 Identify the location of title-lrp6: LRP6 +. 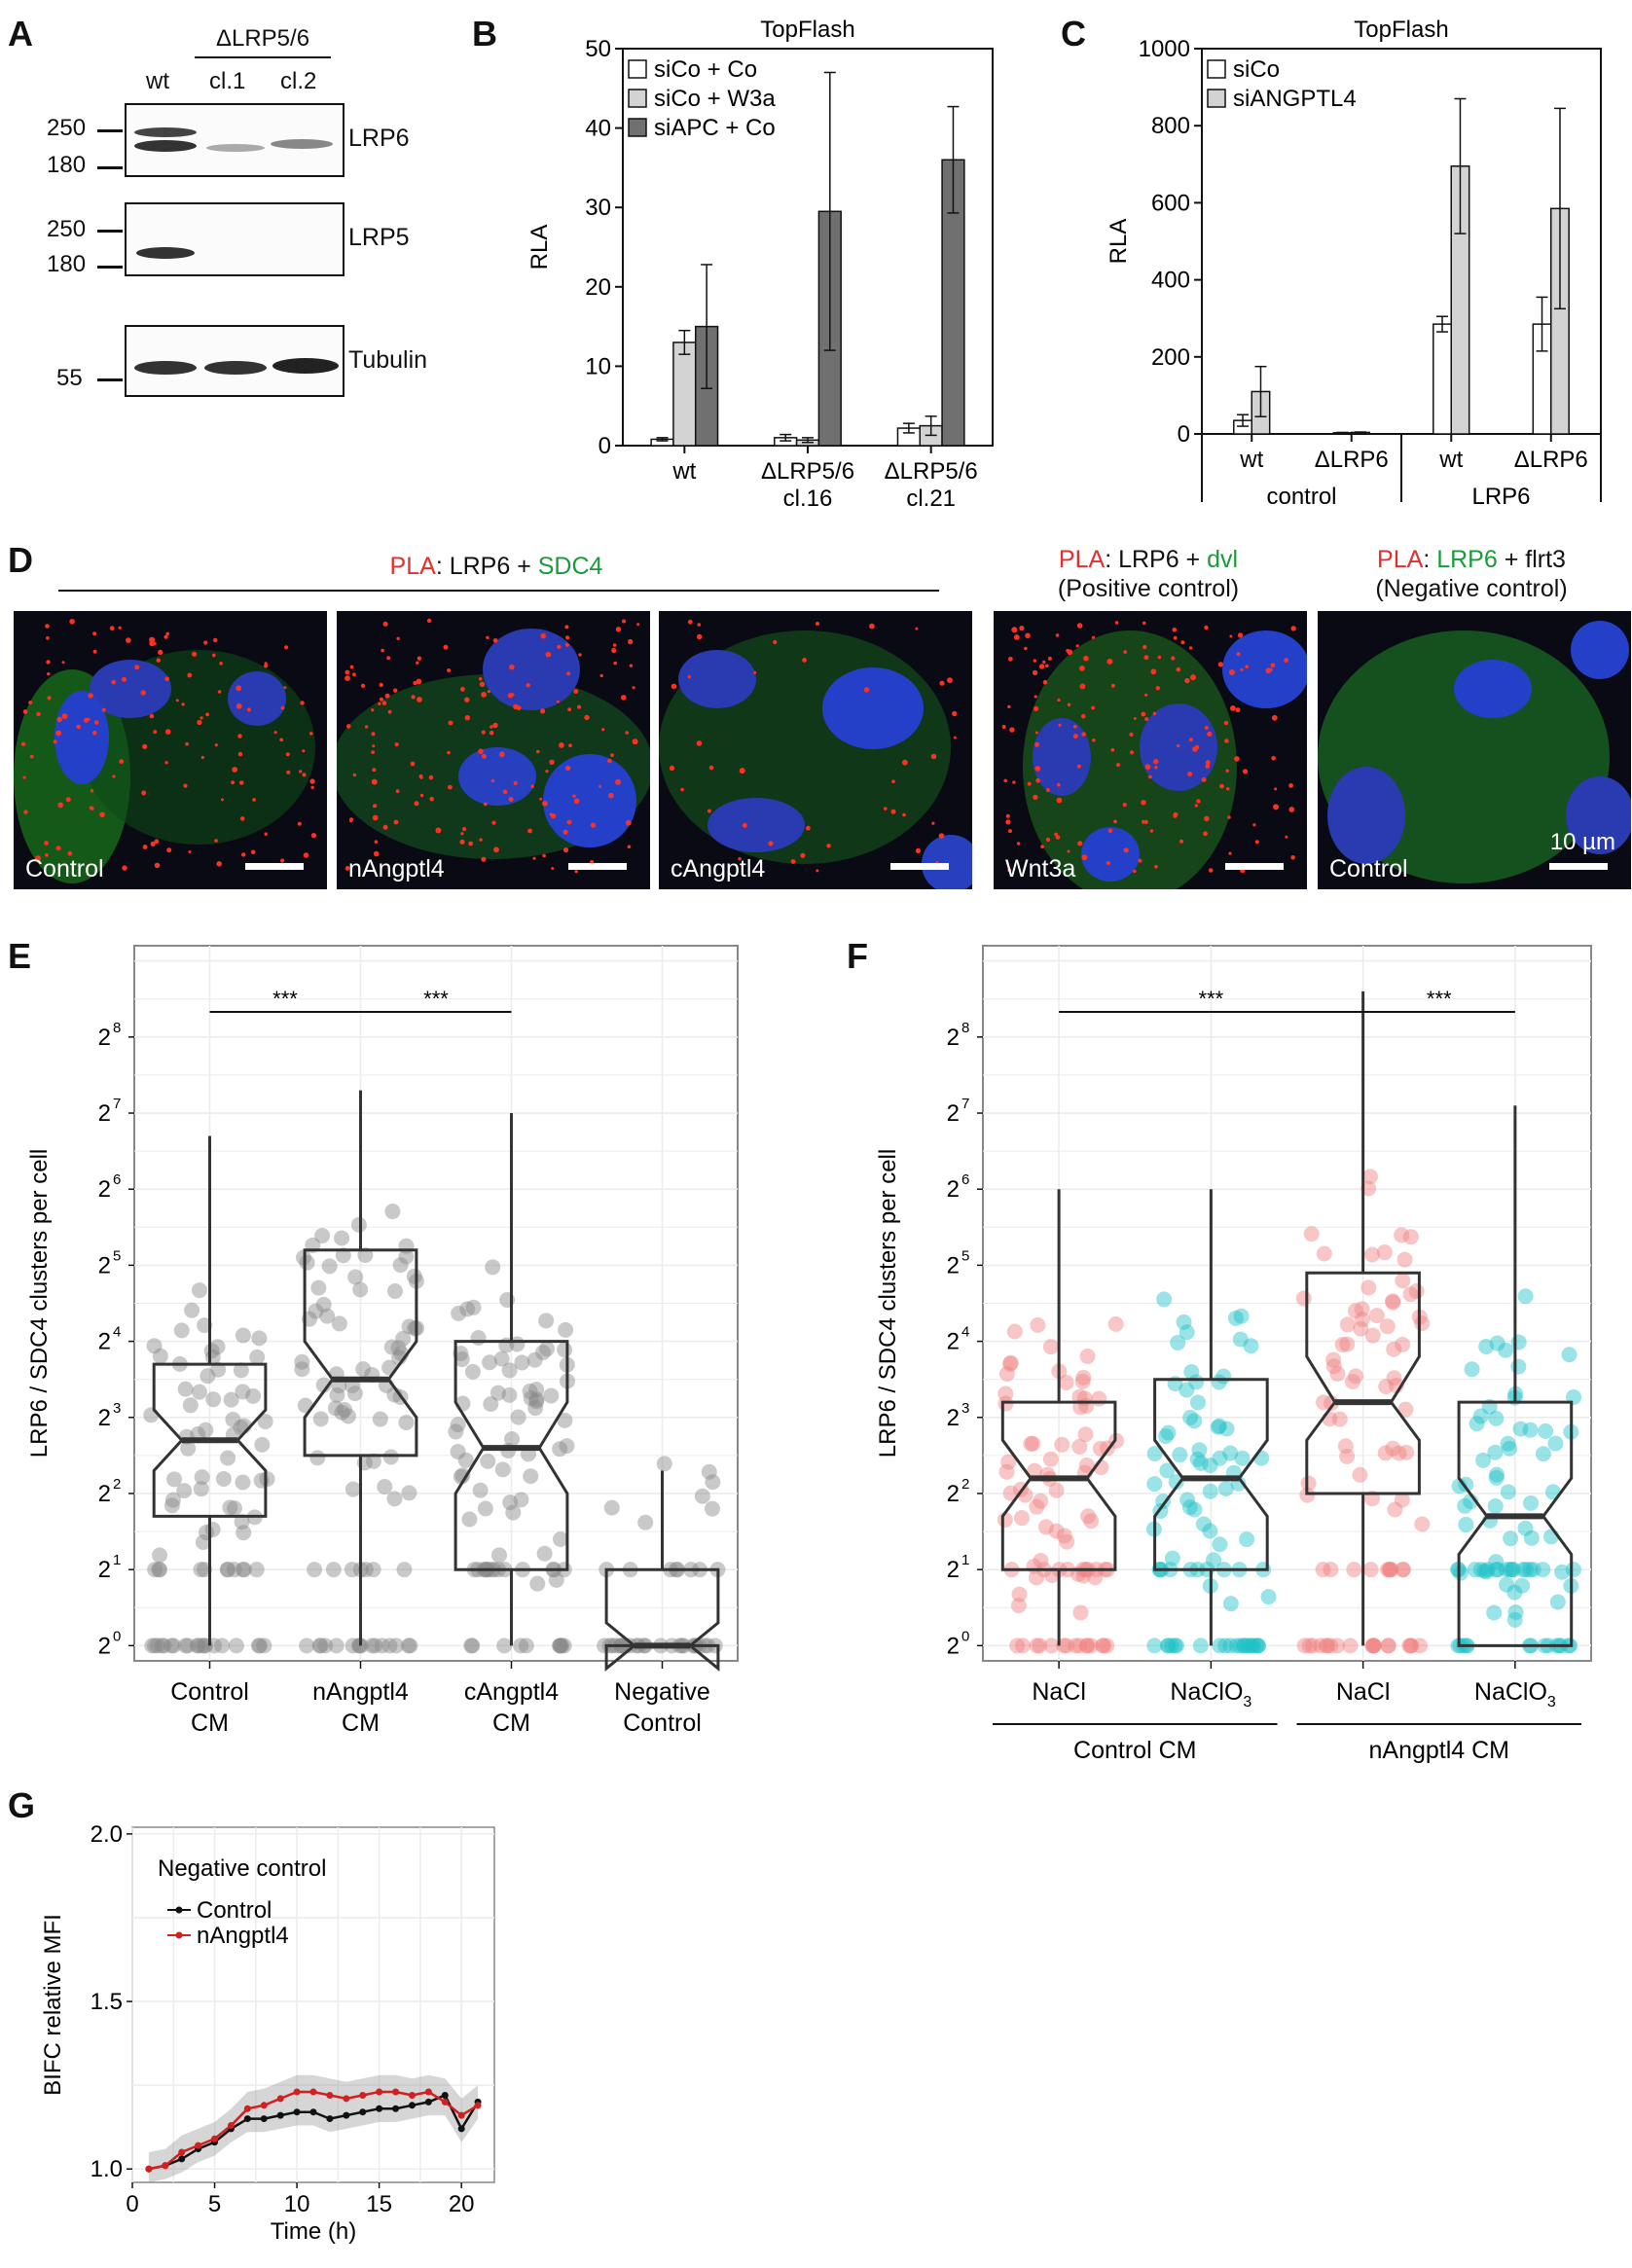
(490, 566).